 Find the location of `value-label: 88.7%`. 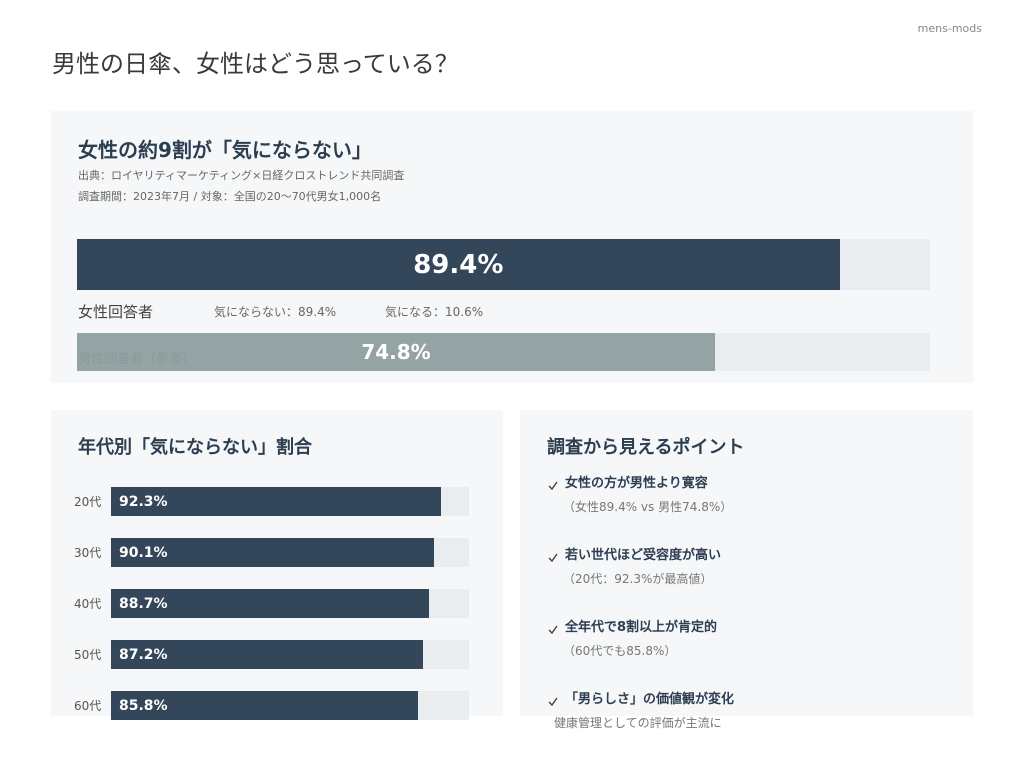

value-label: 88.7% is located at coordinates (143, 603).